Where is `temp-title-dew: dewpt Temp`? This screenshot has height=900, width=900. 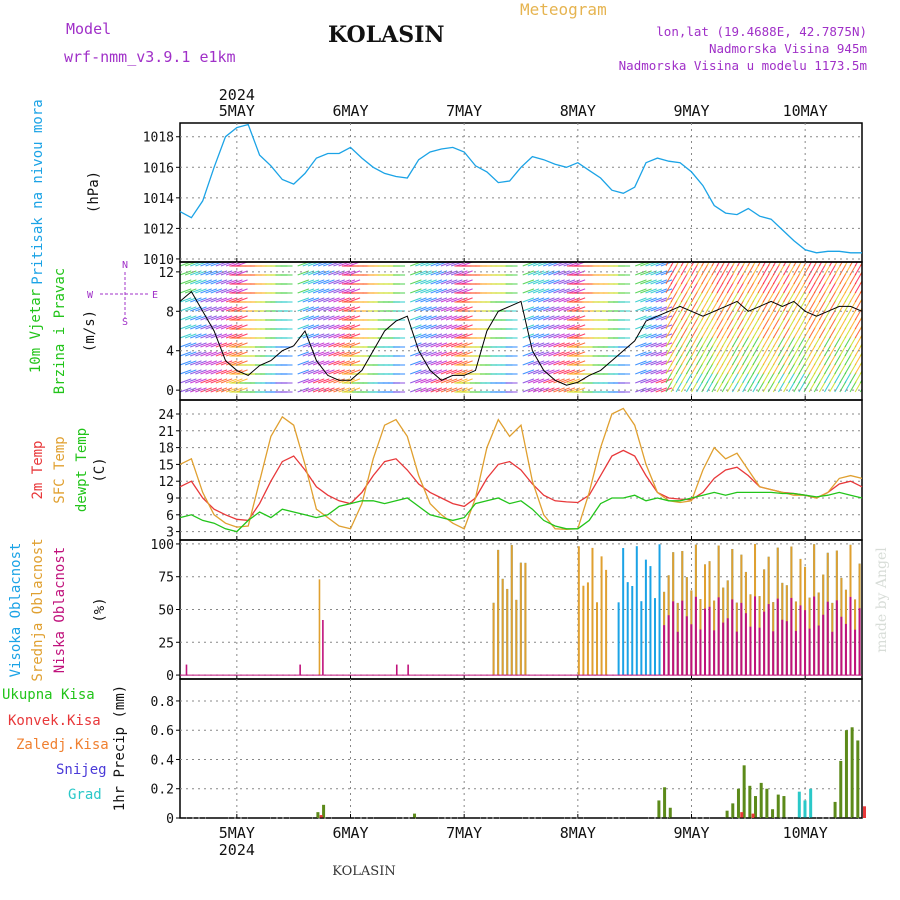 temp-title-dew: dewpt Temp is located at coordinates (82, 470).